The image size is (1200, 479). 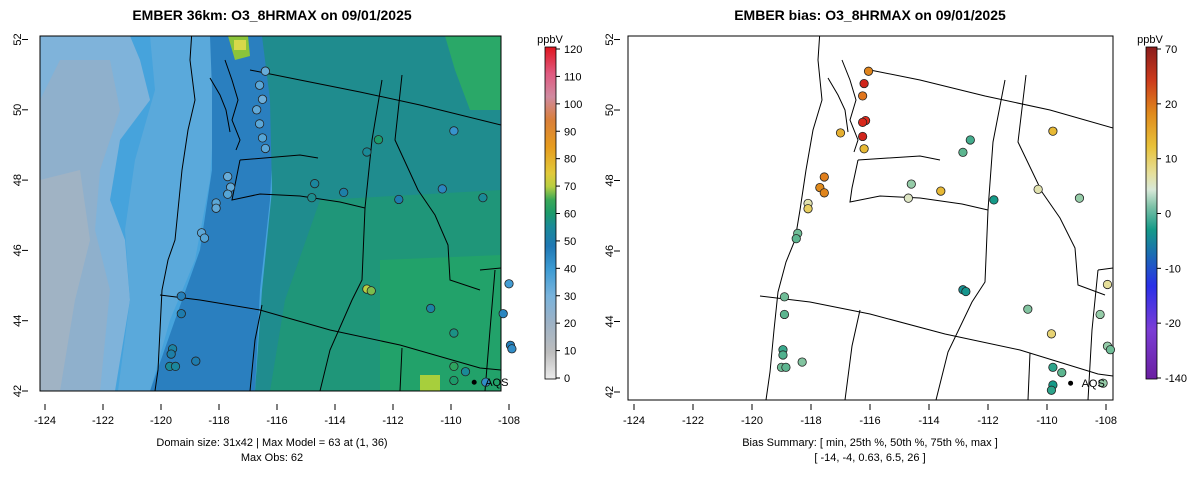 I want to click on right-colorbar-unit: ppbV, so click(x=1150, y=40).